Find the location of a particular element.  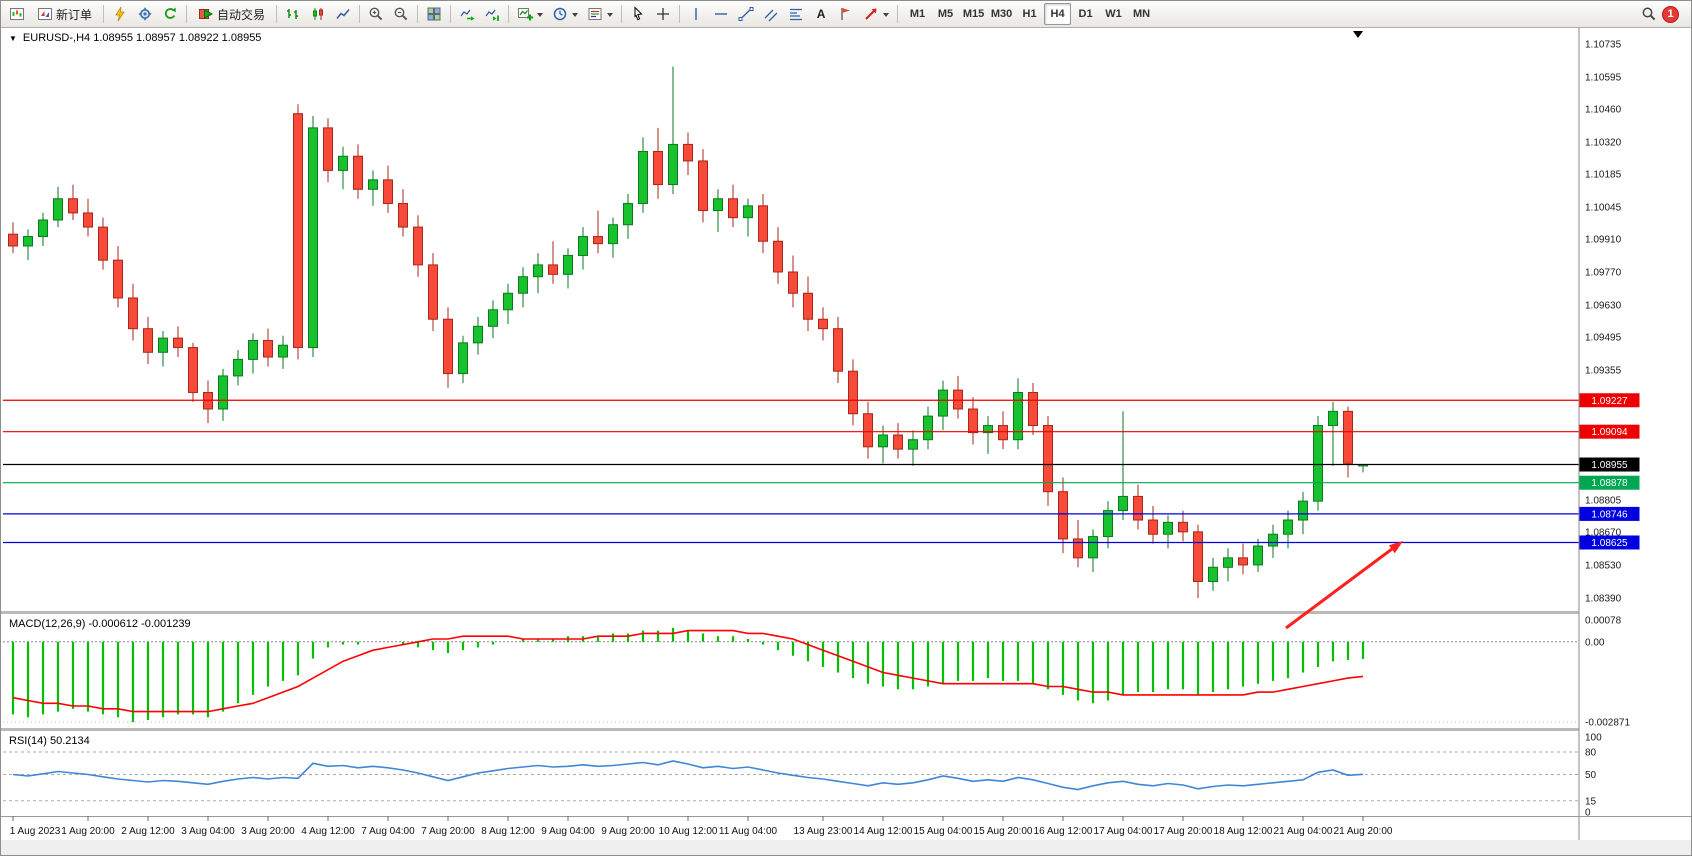

line-chart-button is located at coordinates (343, 14).